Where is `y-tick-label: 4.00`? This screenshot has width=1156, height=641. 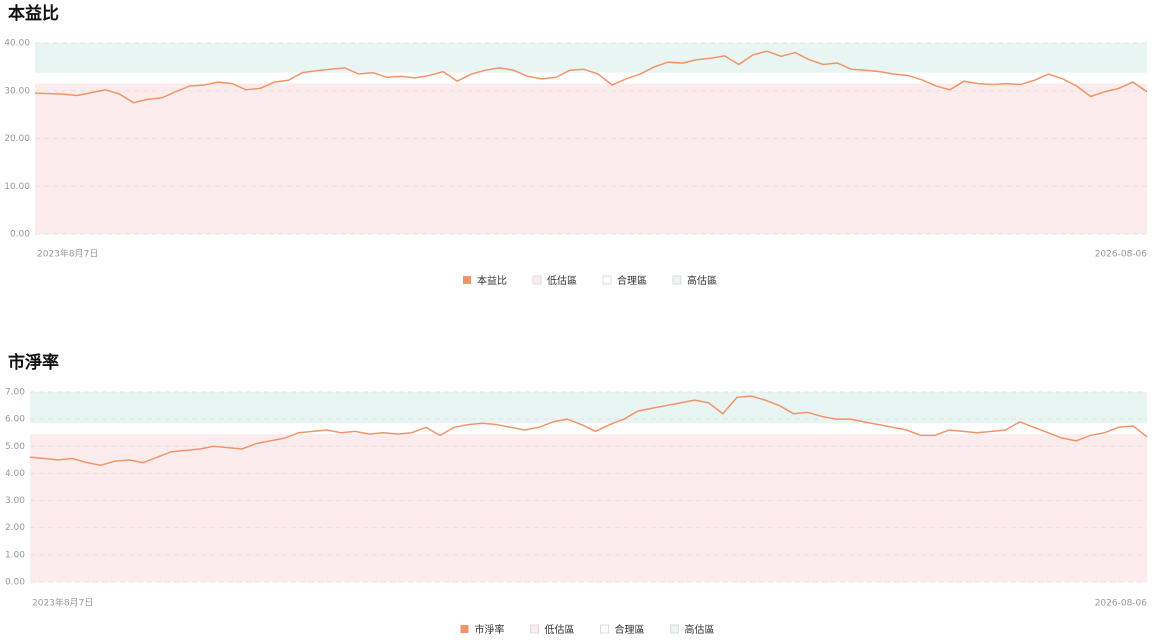
y-tick-label: 4.00 is located at coordinates (15, 474).